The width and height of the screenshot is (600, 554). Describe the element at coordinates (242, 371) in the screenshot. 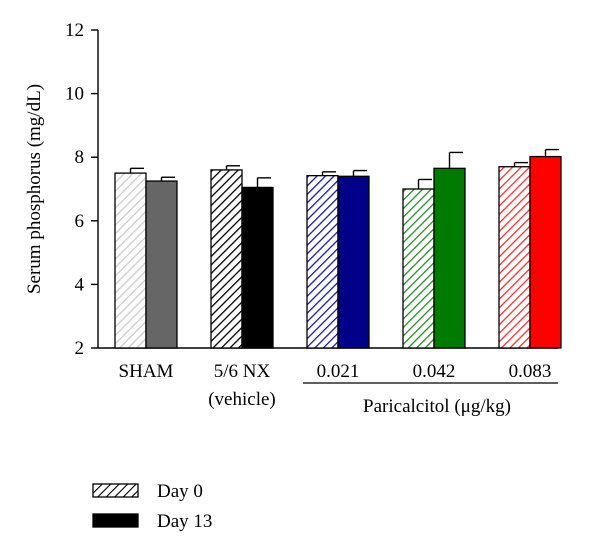

I see `x-tick-label: 5/6 NX` at that location.